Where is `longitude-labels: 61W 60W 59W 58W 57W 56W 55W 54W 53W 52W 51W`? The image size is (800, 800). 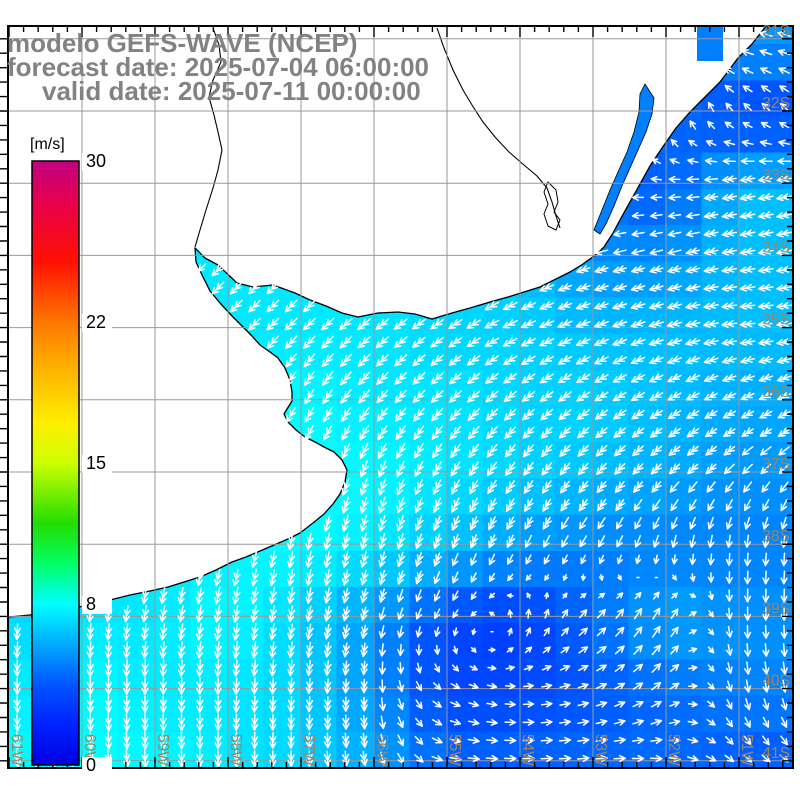
longitude-labels: 61W 60W 59W 58W 57W 56W 55W 54W 53W 52W 51W is located at coordinates (381, 750).